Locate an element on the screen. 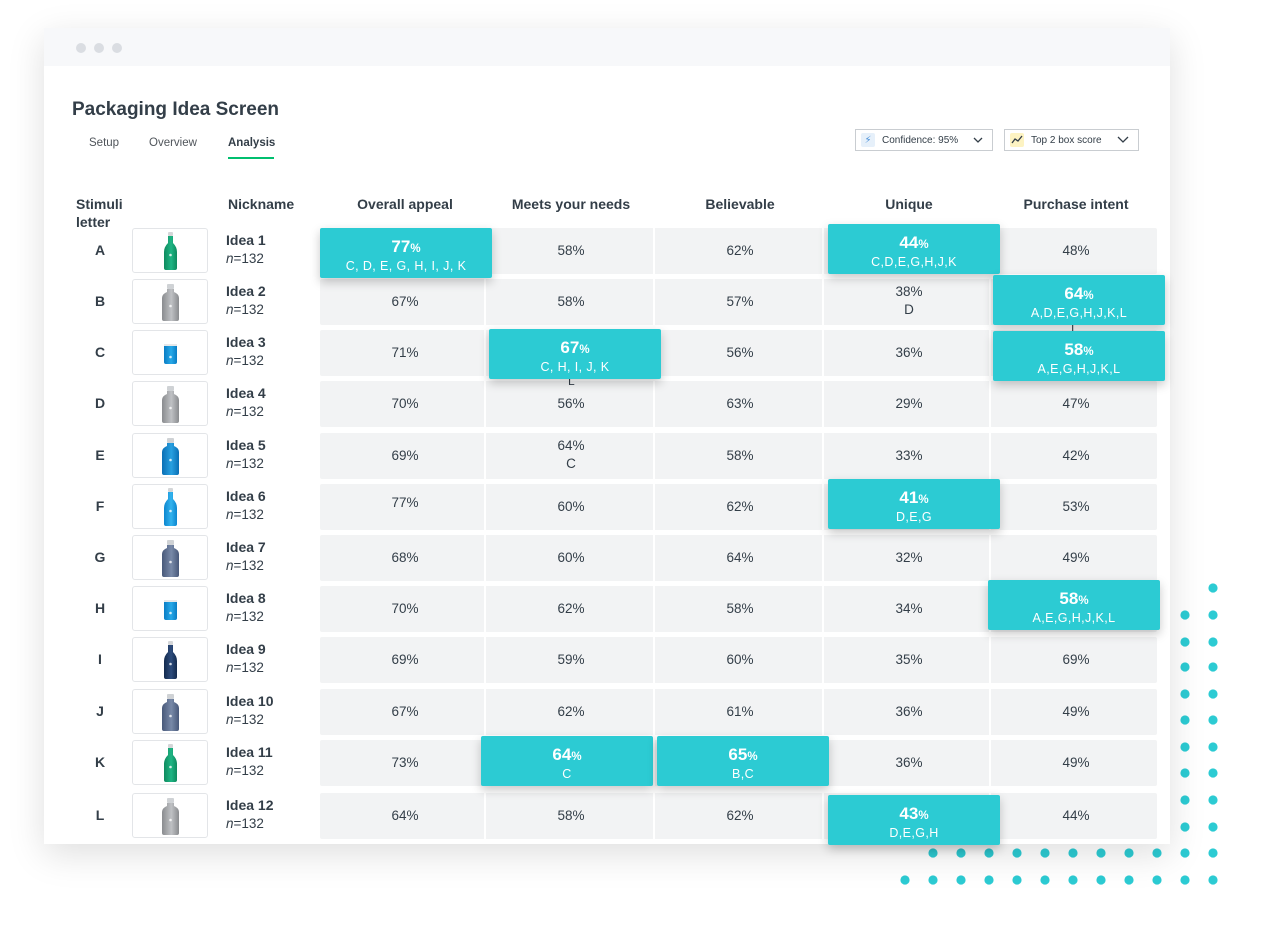 The height and width of the screenshot is (951, 1262). cell-believable: 56% is located at coordinates (740, 352).